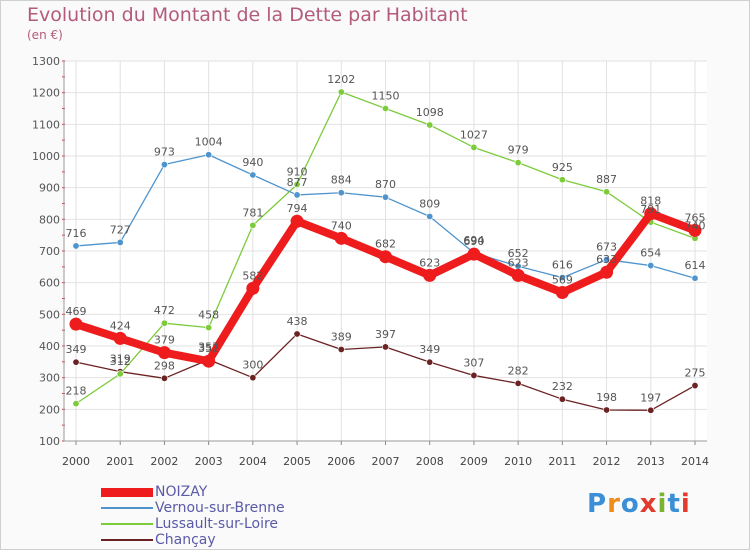  I want to click on data-label-vernou-sur-brenne: 654, so click(650, 253).